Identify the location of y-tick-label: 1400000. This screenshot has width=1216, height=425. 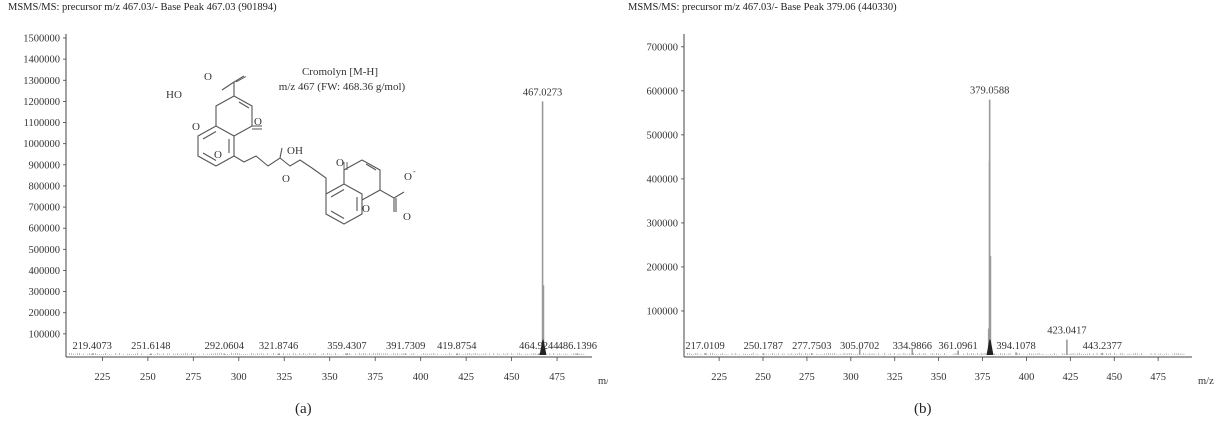
(41, 60).